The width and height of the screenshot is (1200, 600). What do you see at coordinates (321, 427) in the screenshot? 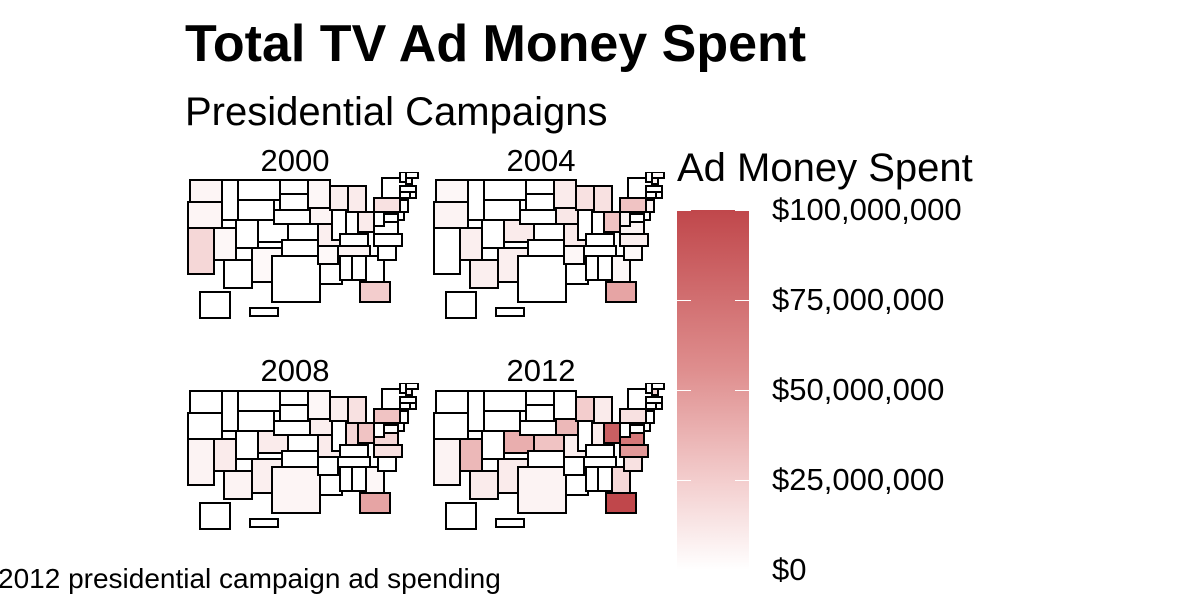
I see `state-ia-2008` at bounding box center [321, 427].